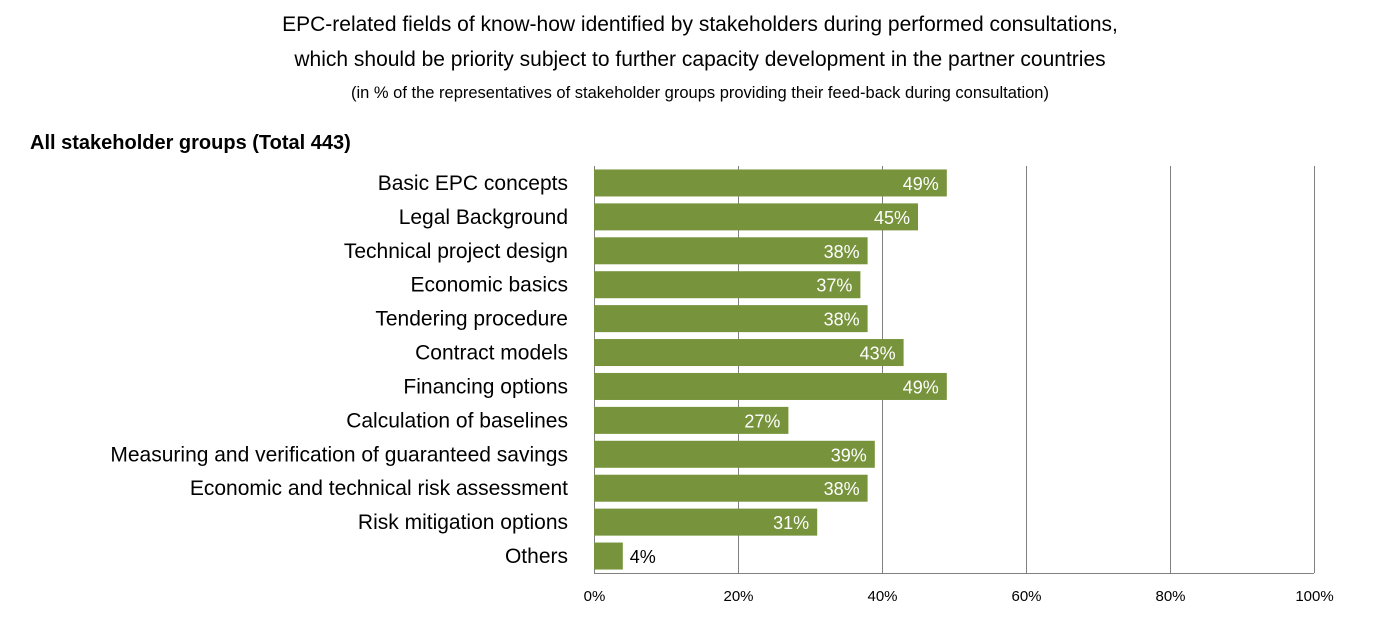 This screenshot has height=618, width=1400. I want to click on category-label: Tendering procedure, so click(471, 319).